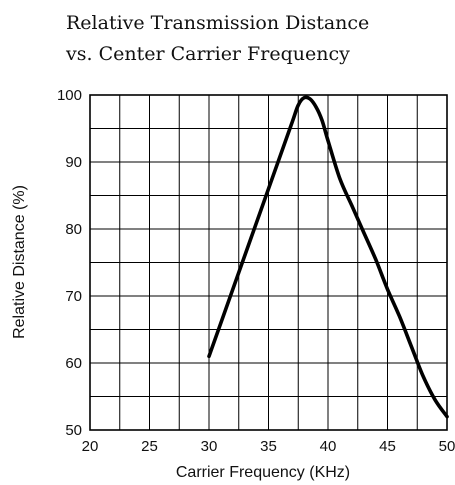  Describe the element at coordinates (73, 162) in the screenshot. I see `y-tick-label: 90` at that location.